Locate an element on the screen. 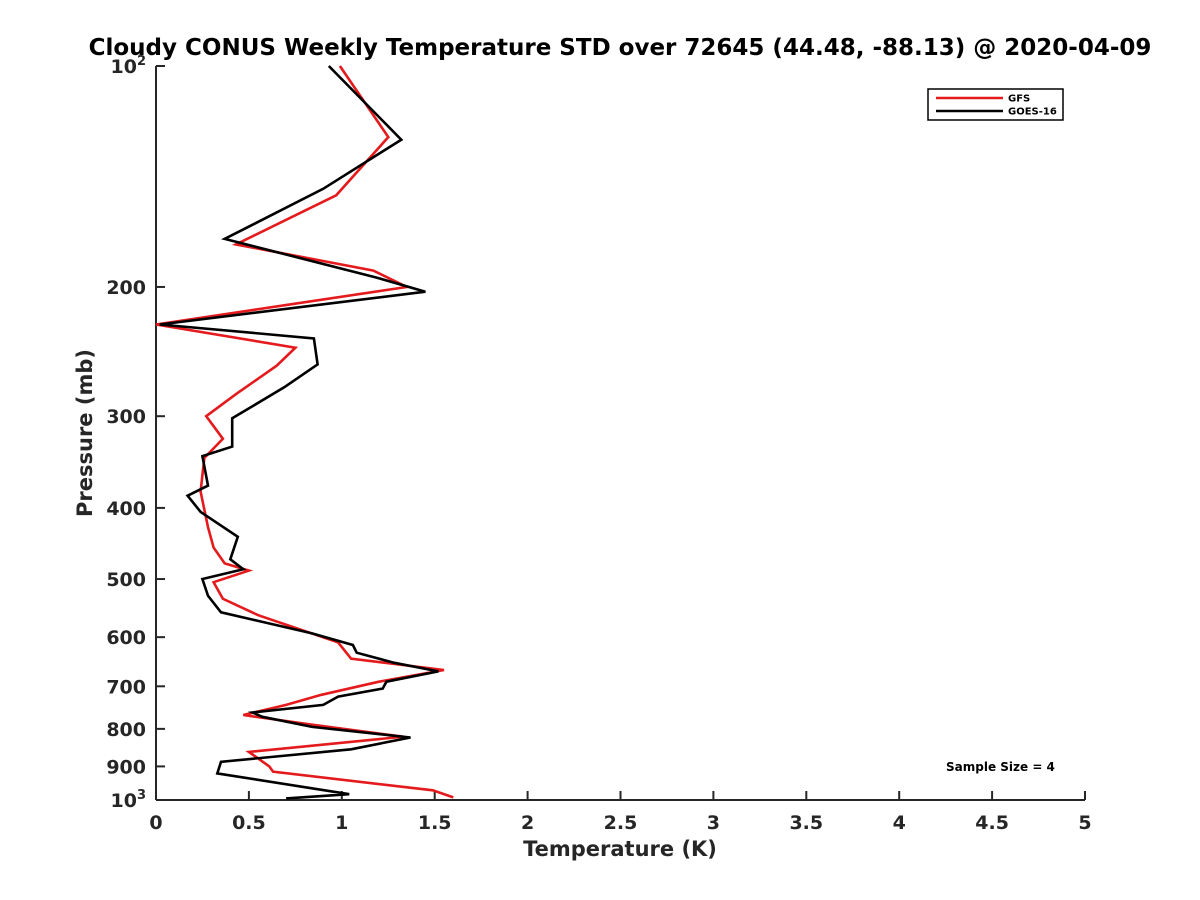  x-tick-label: 1.5 is located at coordinates (435, 823).